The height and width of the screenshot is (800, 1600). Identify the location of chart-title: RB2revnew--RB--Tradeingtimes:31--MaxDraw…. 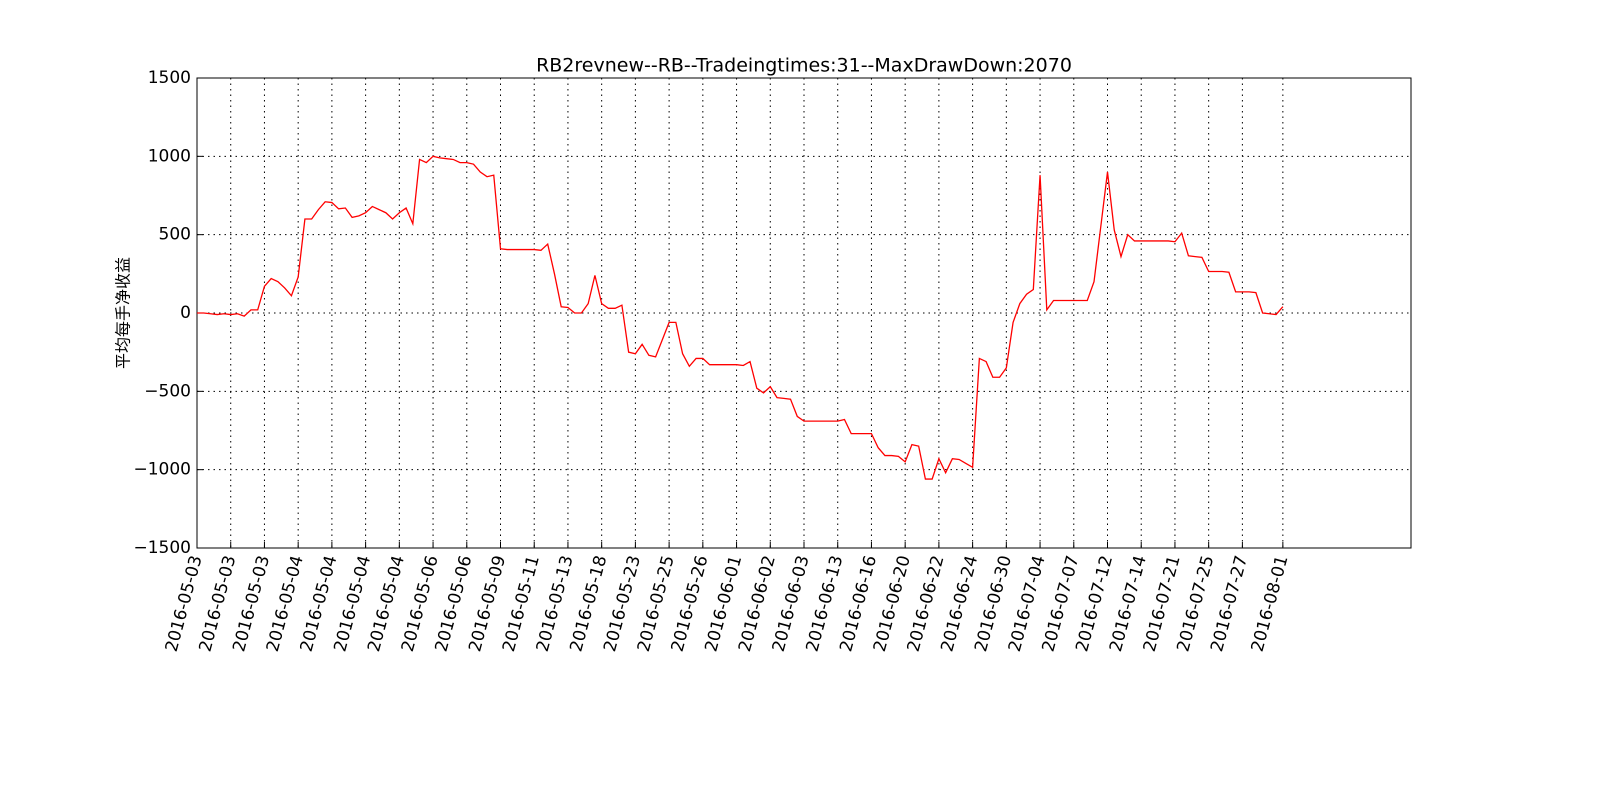
(804, 66).